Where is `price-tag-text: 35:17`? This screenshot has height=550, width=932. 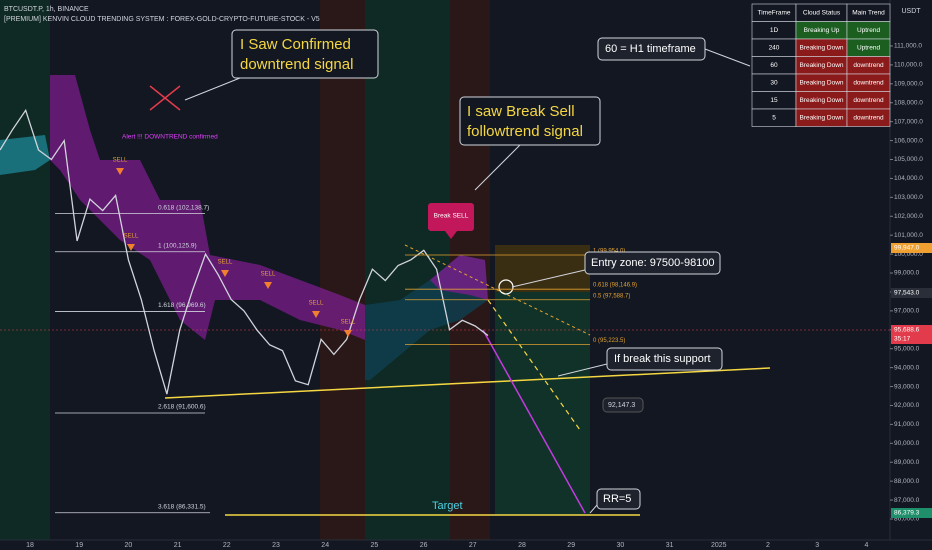
price-tag-text: 35:17 is located at coordinates (902, 339).